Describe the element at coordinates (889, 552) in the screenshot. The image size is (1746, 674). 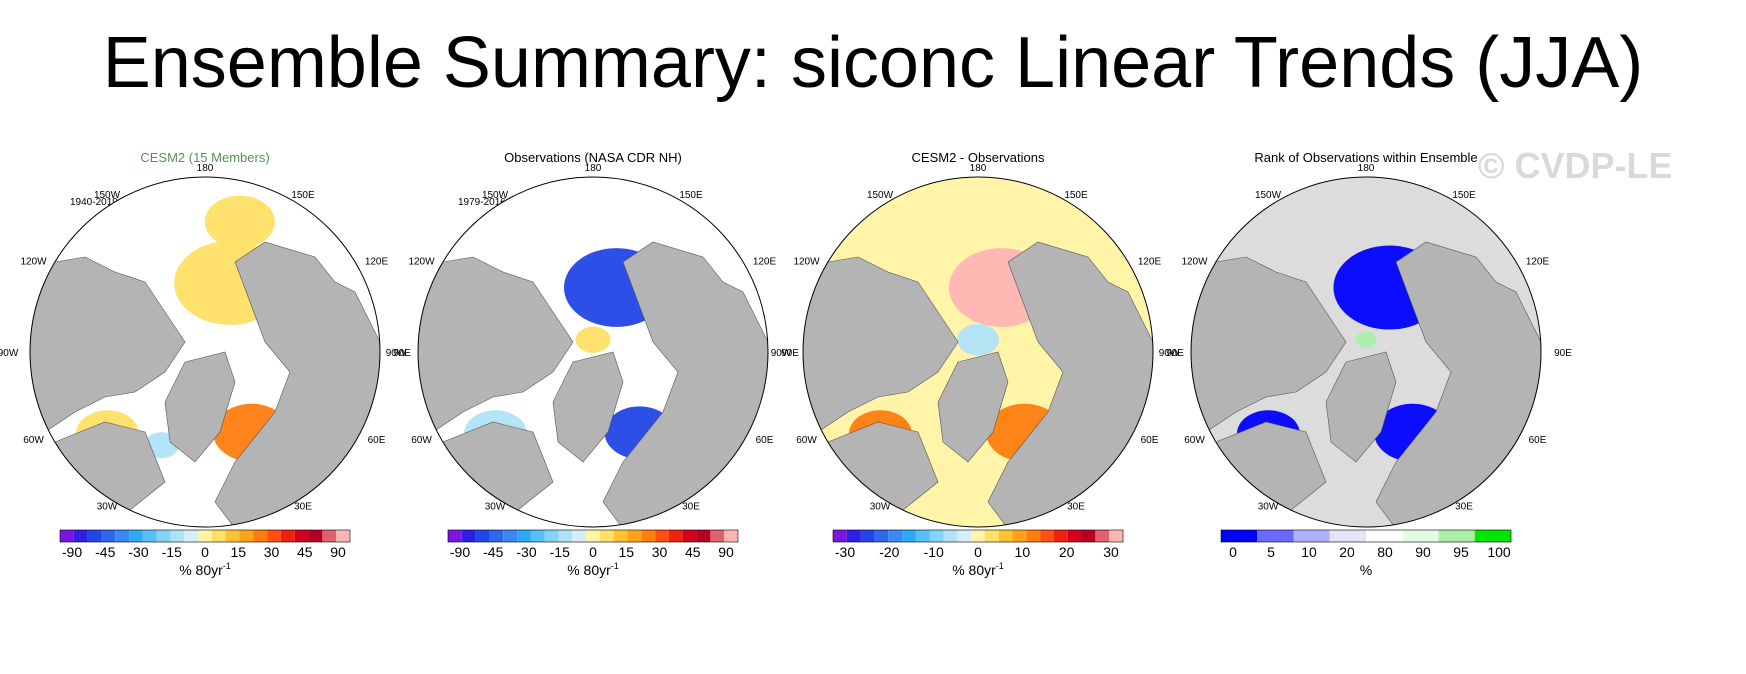
I see `colorbar-tick-label: -20` at that location.